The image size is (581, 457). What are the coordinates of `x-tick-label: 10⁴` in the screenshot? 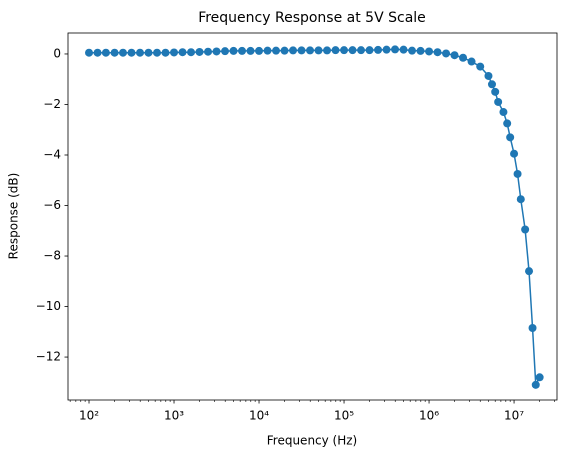 It's located at (259, 416).